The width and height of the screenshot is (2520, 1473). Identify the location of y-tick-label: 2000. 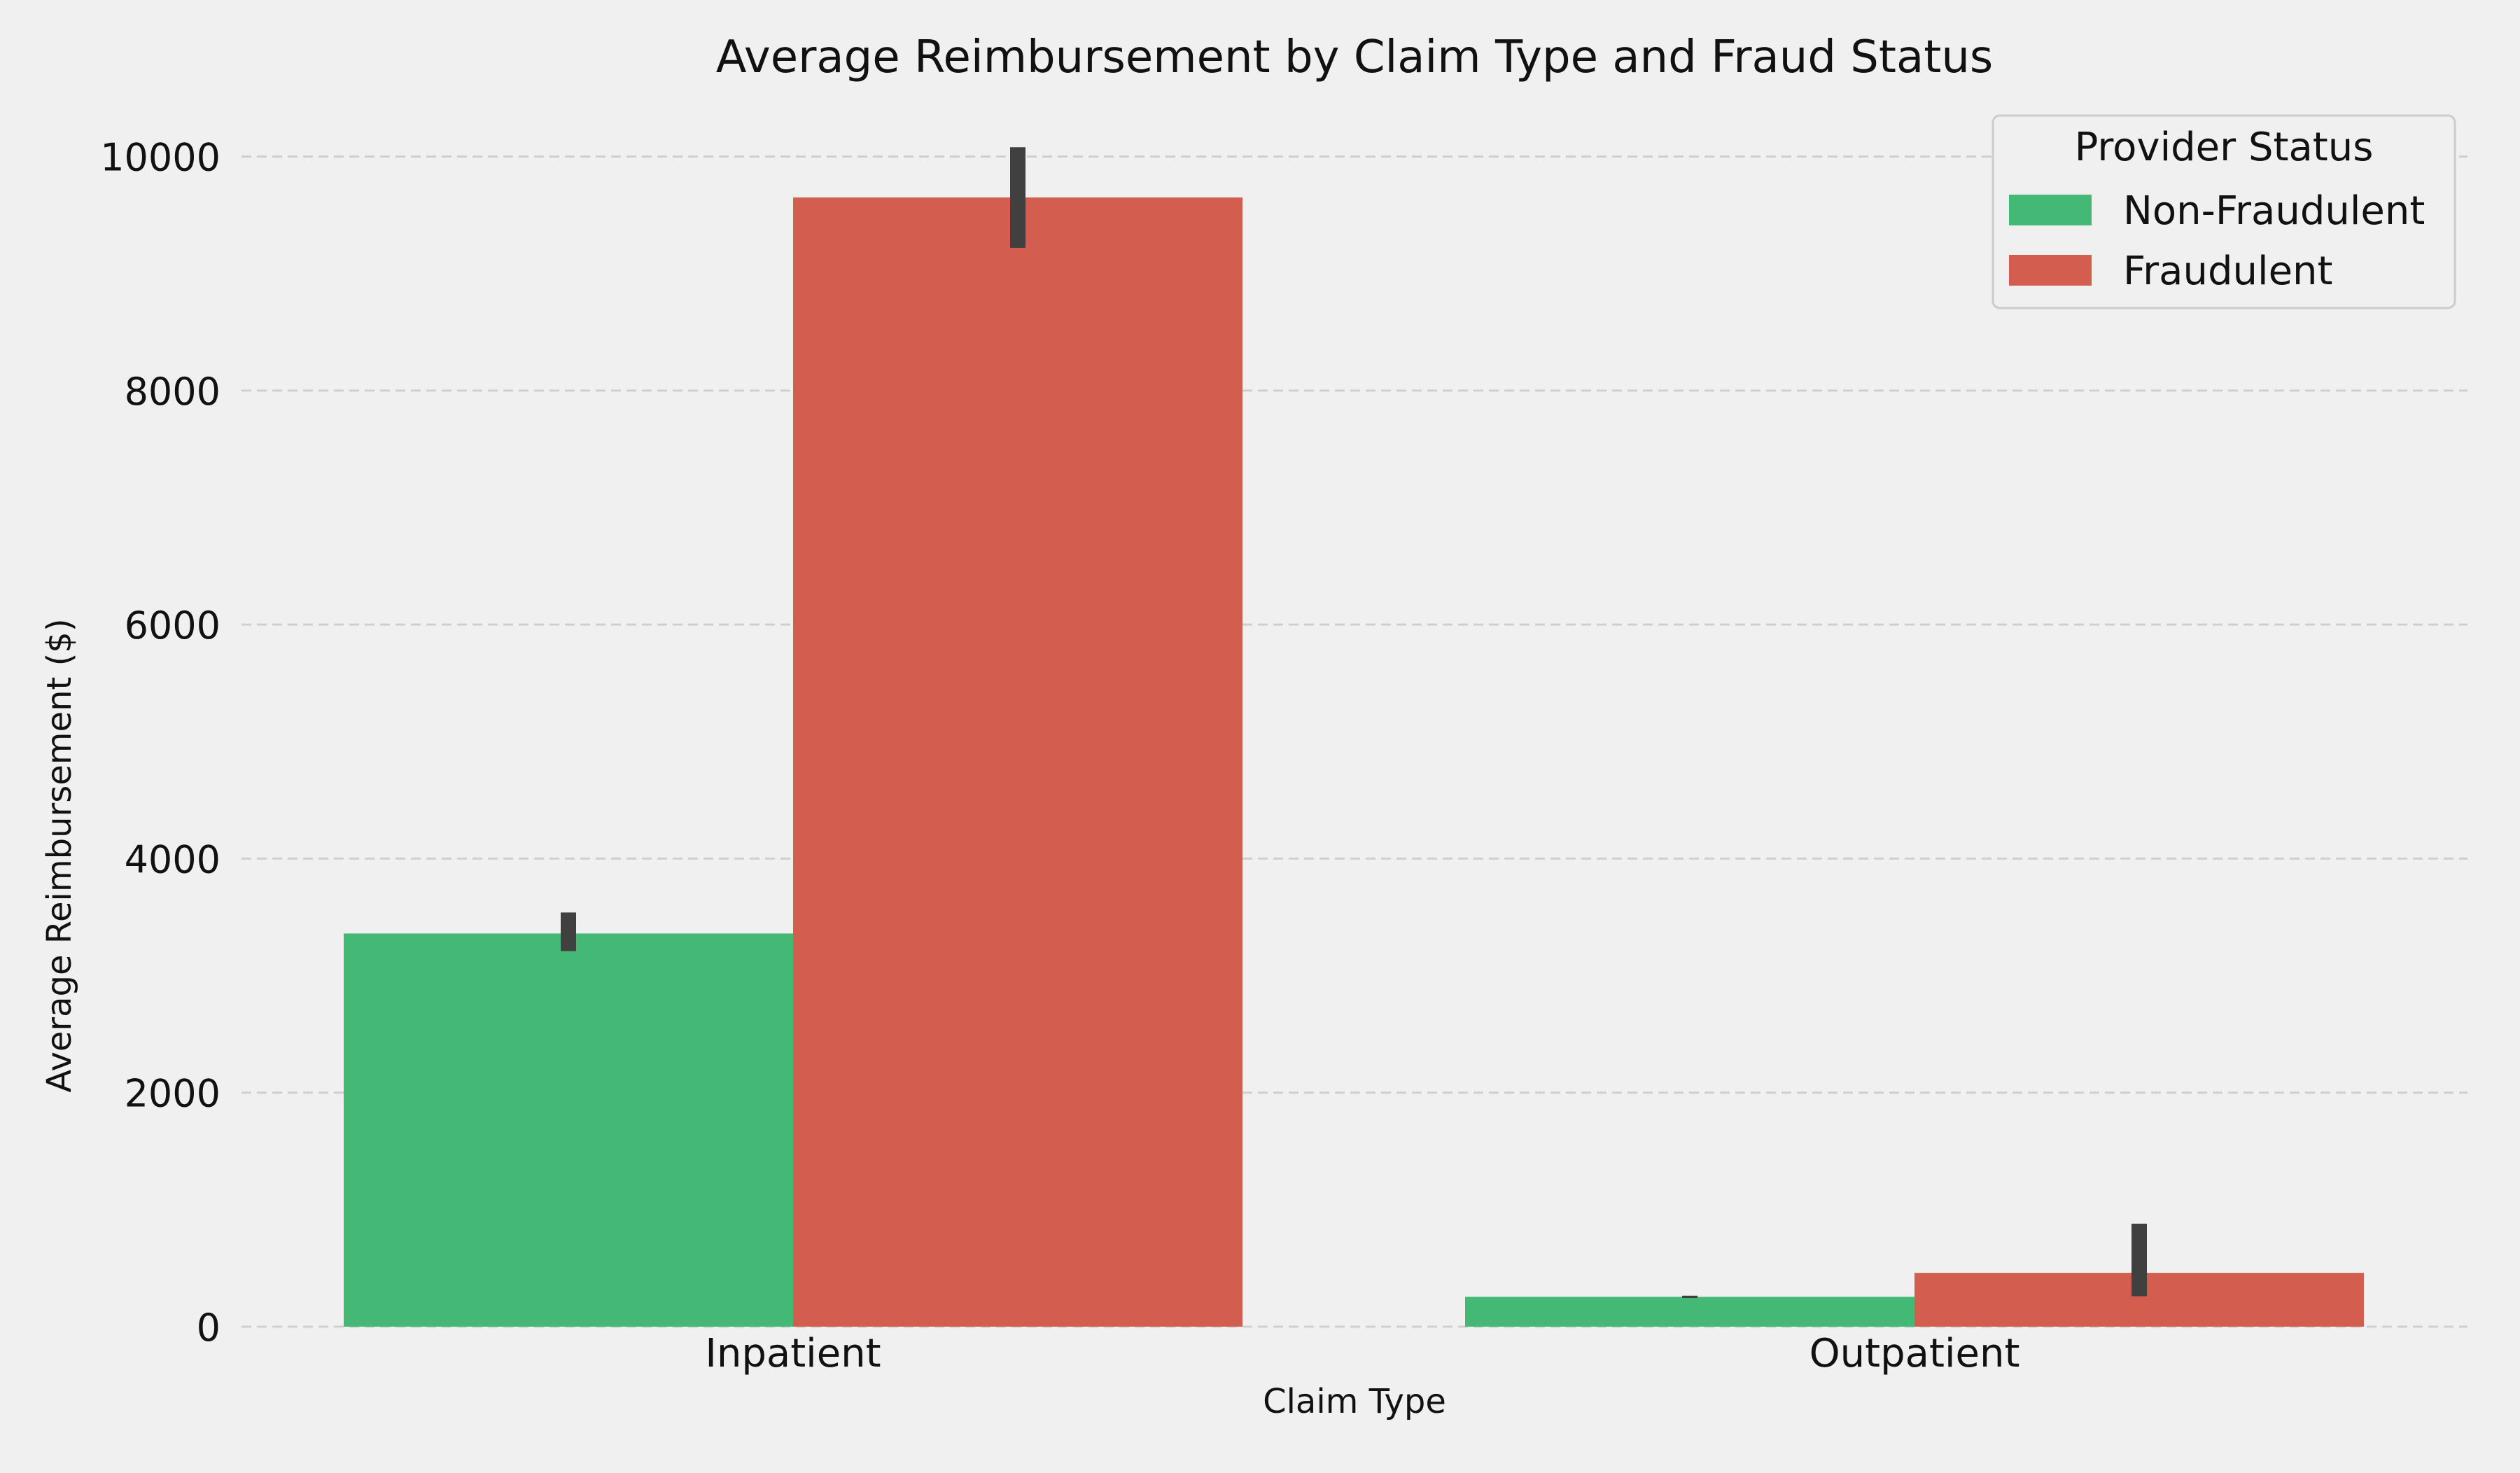
(172, 1094).